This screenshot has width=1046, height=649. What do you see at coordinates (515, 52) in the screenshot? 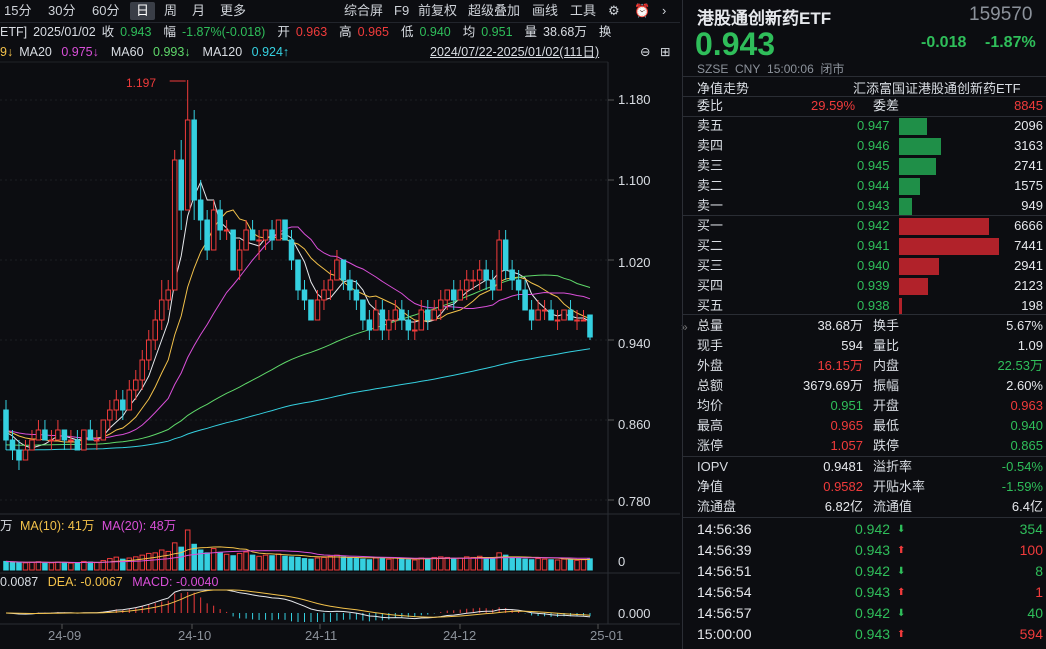
I see `date-range: 2024/07/22-2025/01/02(111日)` at bounding box center [515, 52].